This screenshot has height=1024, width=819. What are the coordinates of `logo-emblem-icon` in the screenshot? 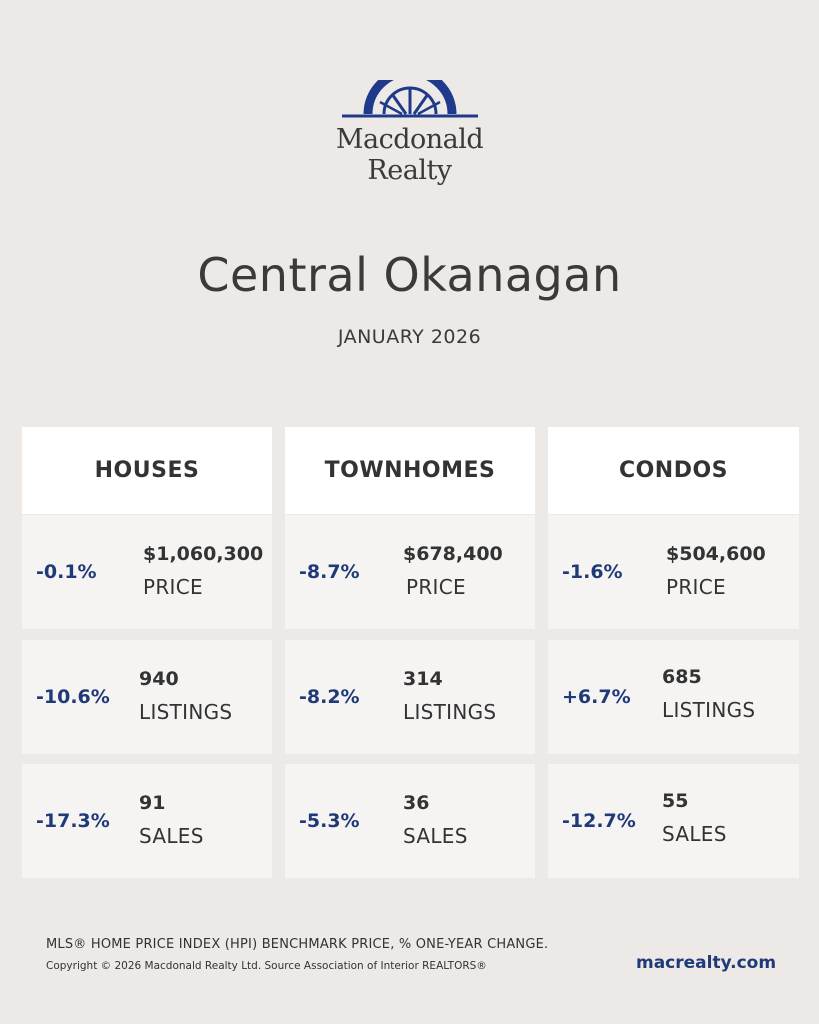 It's located at (409, 99).